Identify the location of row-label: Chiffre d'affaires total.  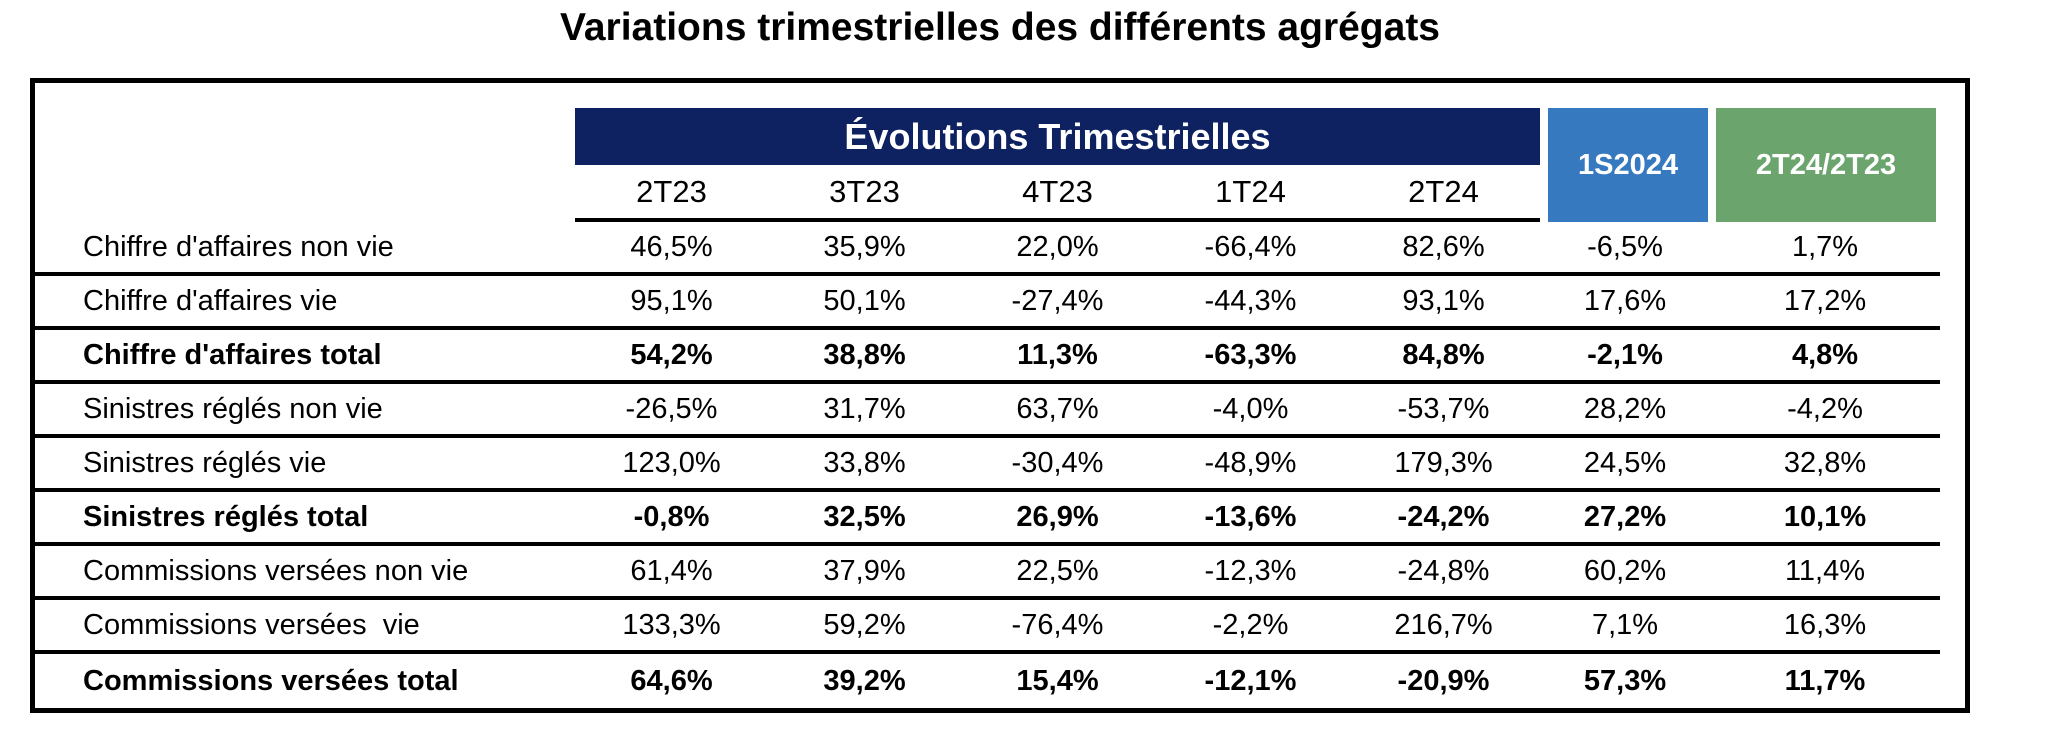
(232, 354).